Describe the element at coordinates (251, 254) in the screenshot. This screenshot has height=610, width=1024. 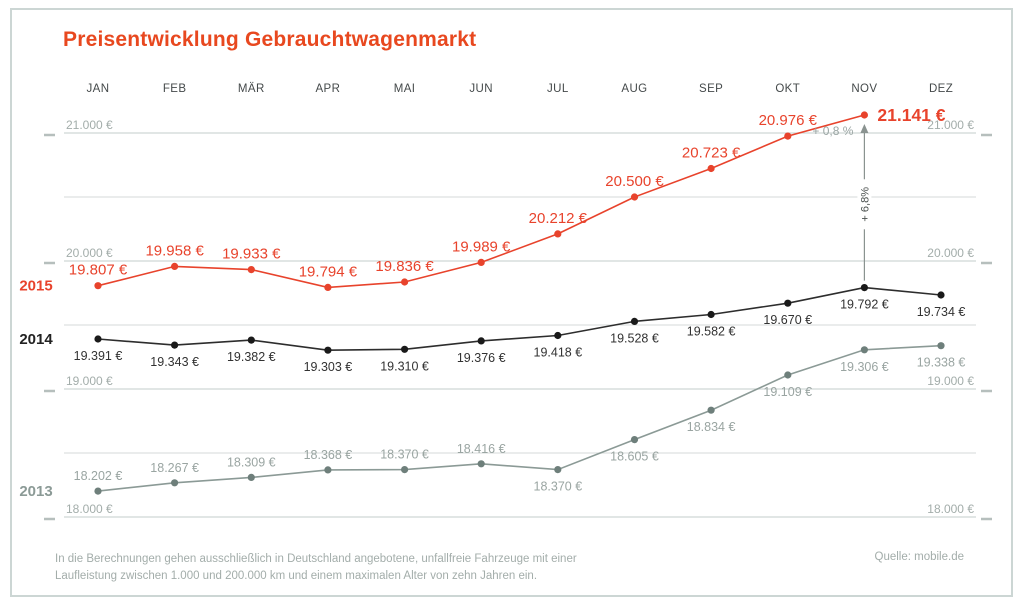
I see `series-2015-label: 19.933 €` at that location.